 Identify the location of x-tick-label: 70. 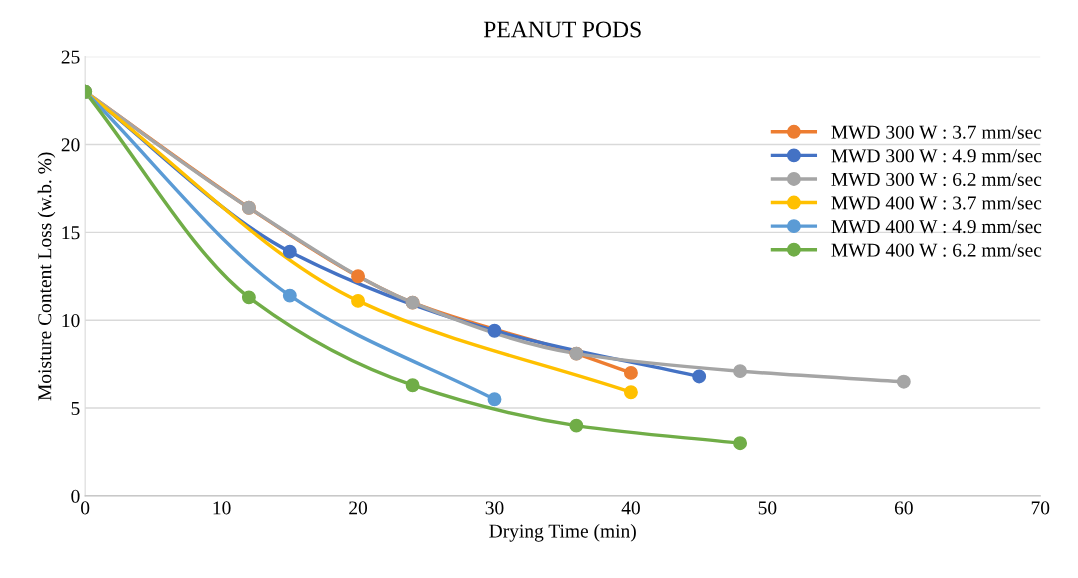
(1040, 508).